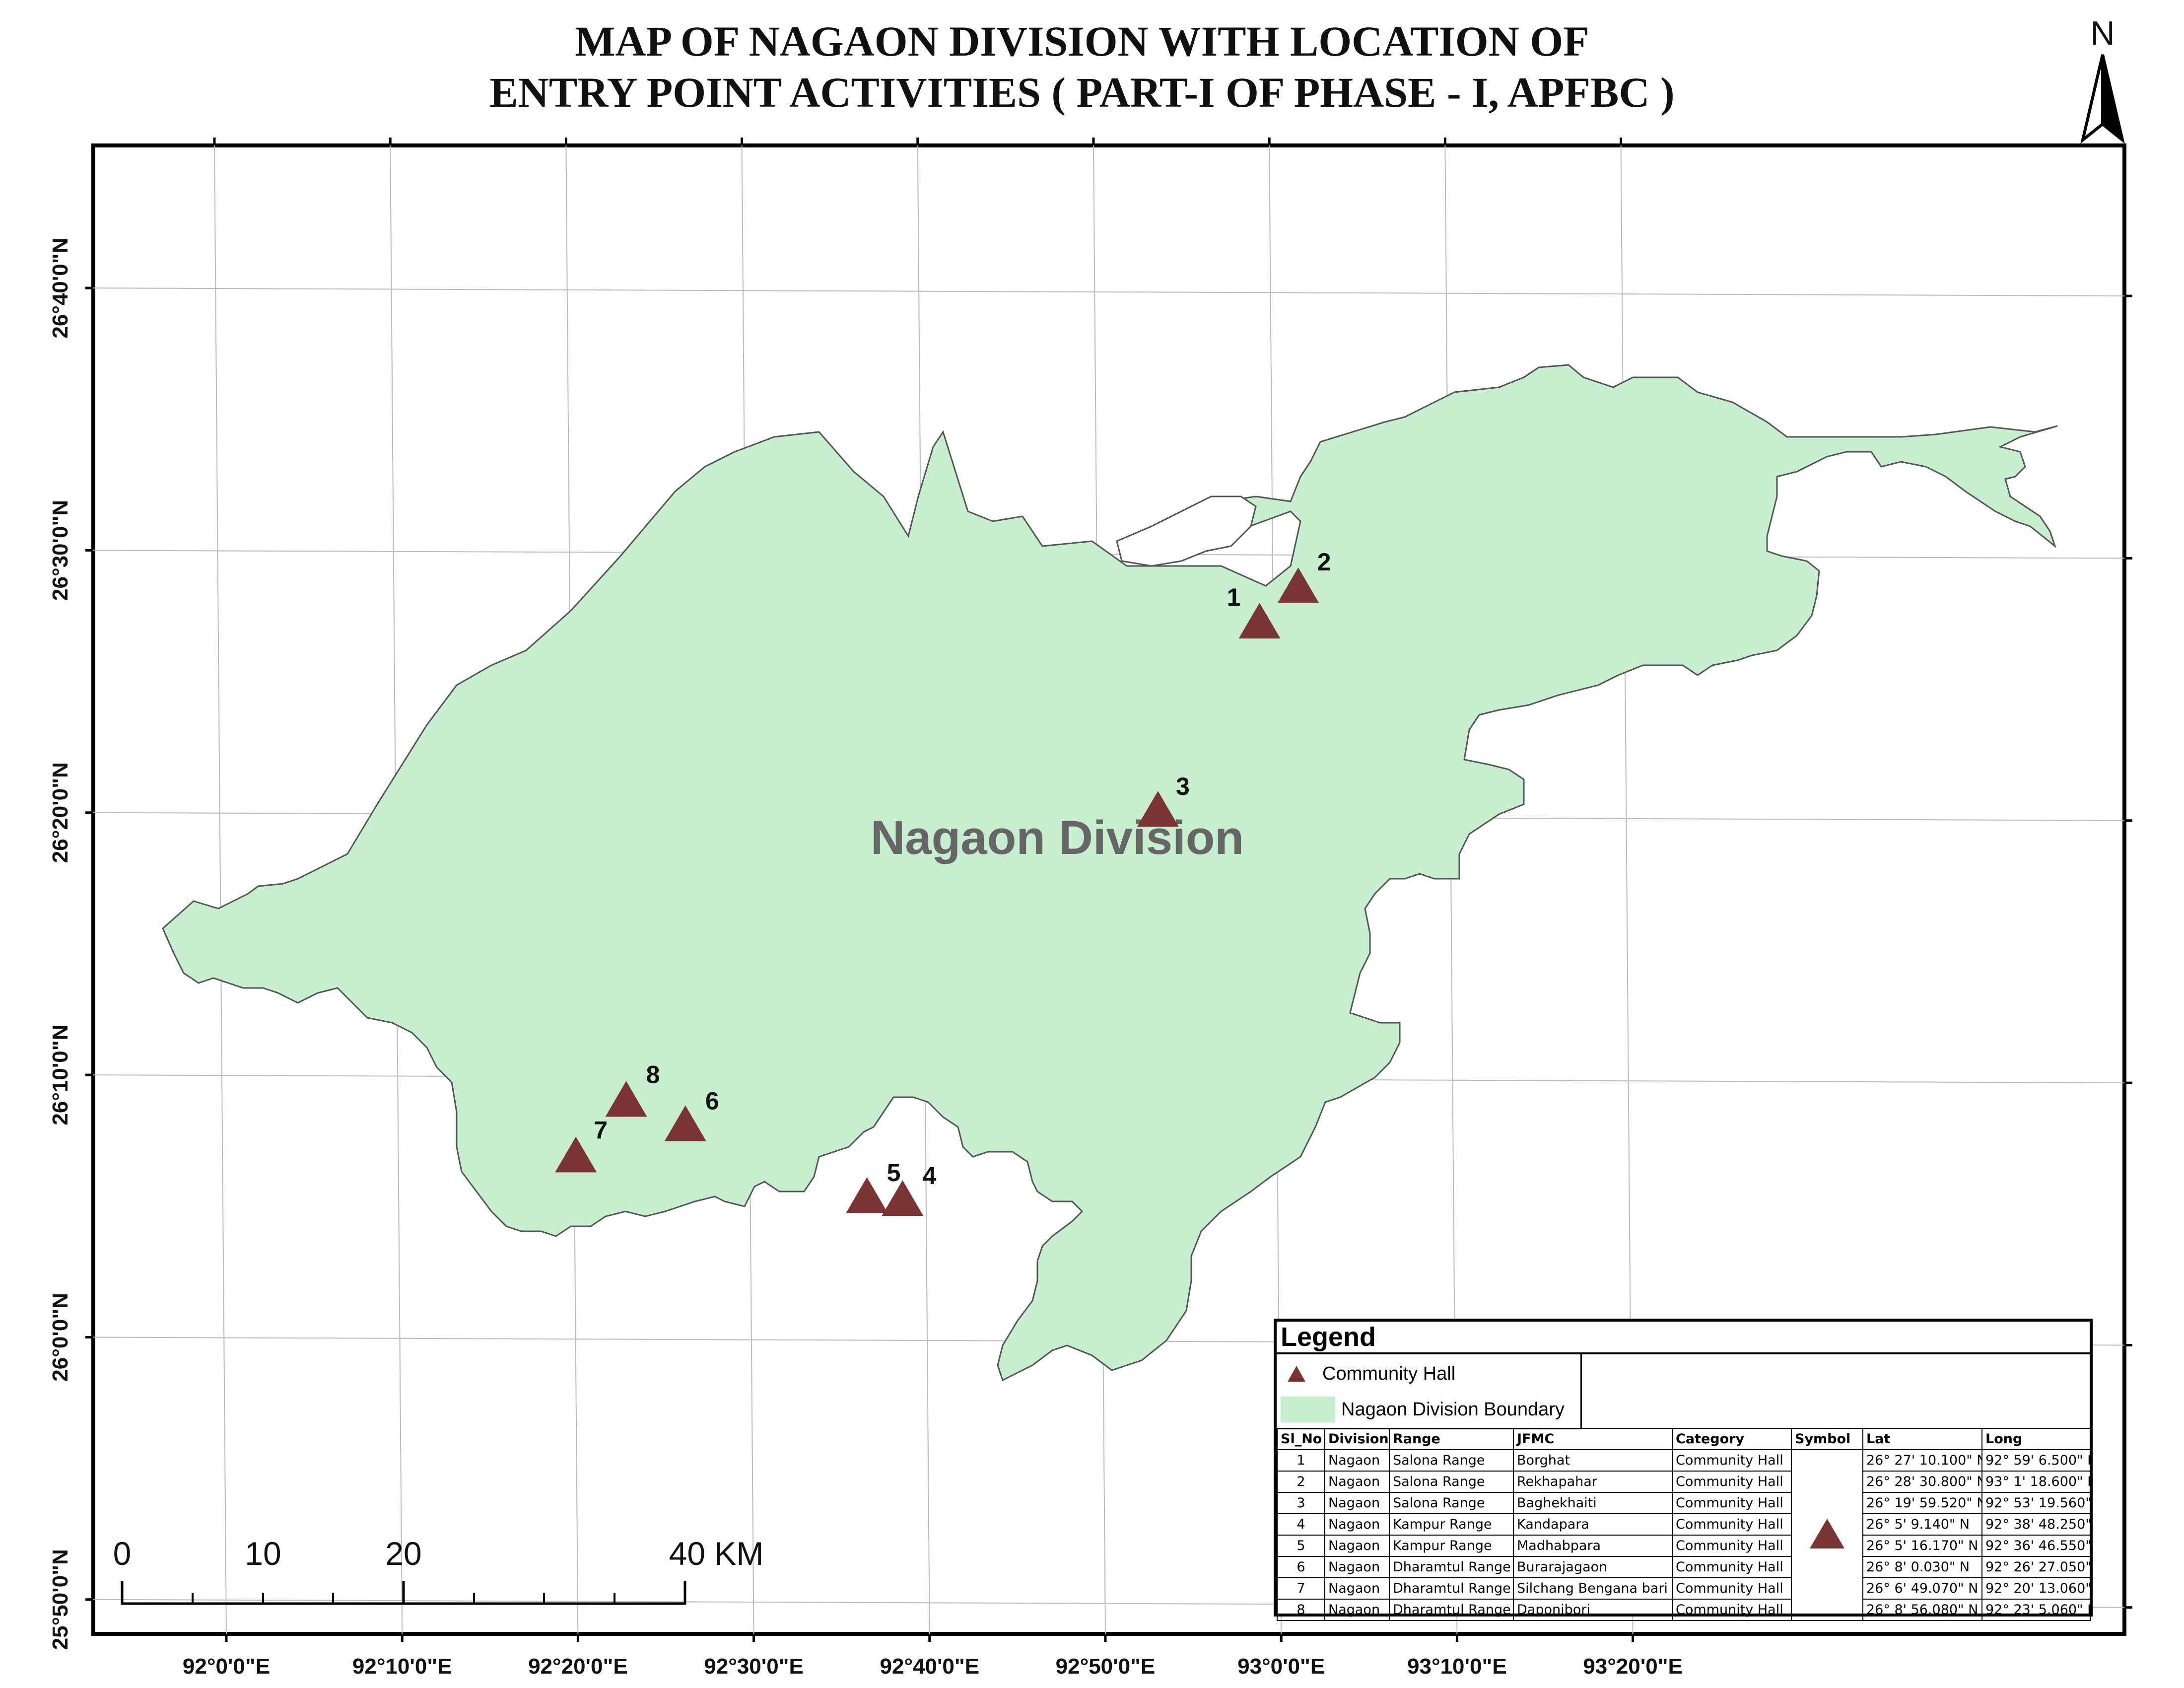  What do you see at coordinates (1922, 1567) in the screenshot?
I see `table-cell: 26° 8' 0.030" N` at bounding box center [1922, 1567].